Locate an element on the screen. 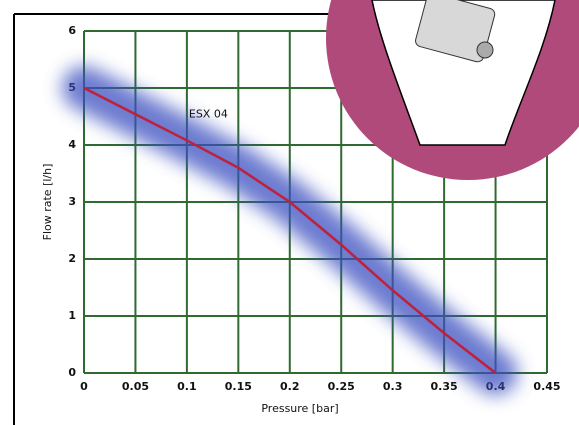 The image size is (579, 425). x-axis-label: Pressure [bar] is located at coordinates (299, 408).